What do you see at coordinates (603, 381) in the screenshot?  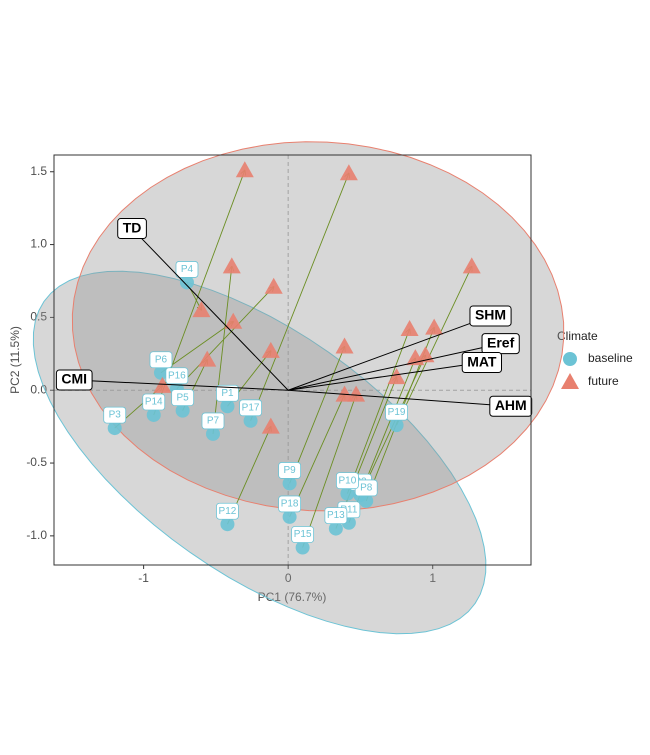 I see `legend-label: future` at bounding box center [603, 381].